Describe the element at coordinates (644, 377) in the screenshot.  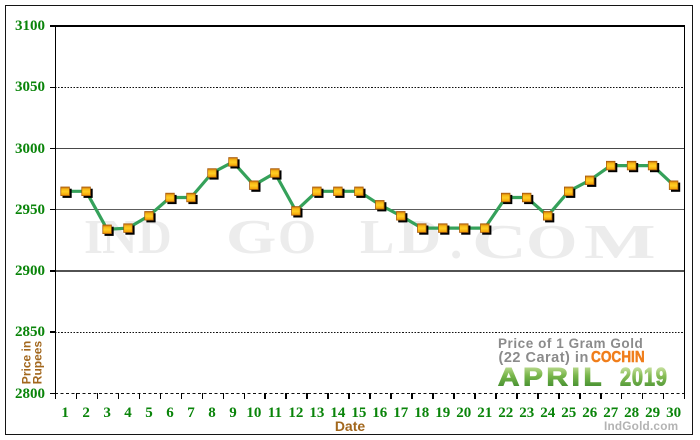
I see `svg-text: 2019` at that location.